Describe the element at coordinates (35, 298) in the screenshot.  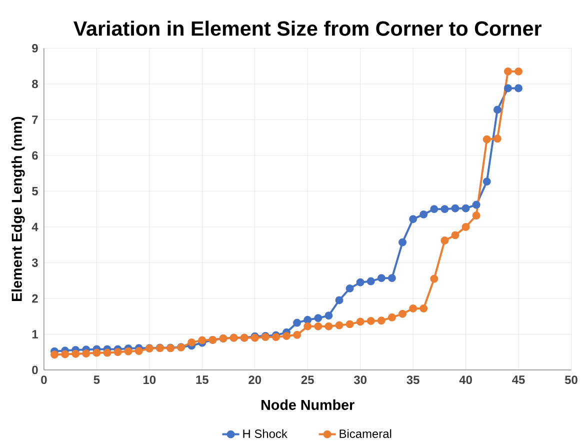
I see `y-tick-label: 2` at that location.